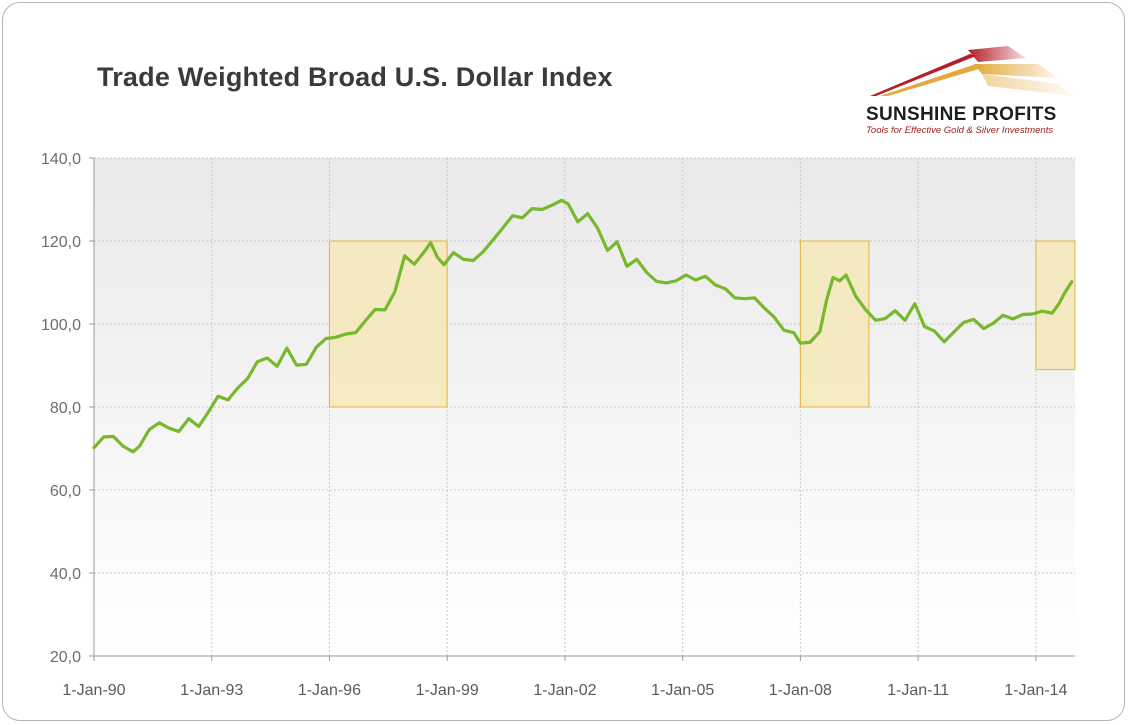 Image resolution: width=1129 pixels, height=725 pixels. I want to click on x-tick-label: 1-Jan-96, so click(329, 690).